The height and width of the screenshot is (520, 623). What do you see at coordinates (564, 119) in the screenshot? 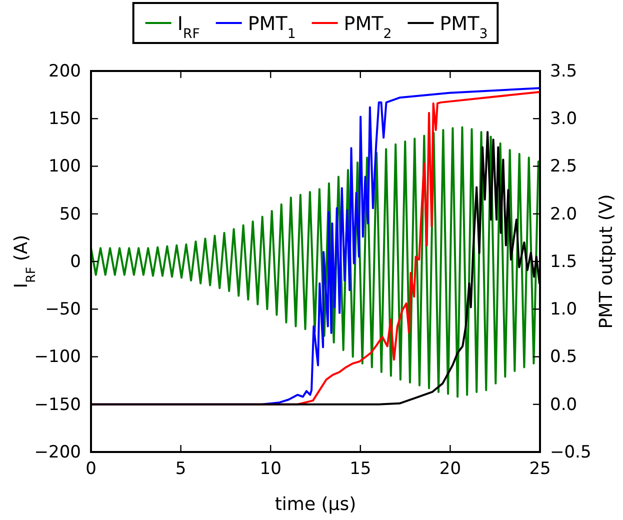
I see `y2-tick-label: 3.0` at bounding box center [564, 119].